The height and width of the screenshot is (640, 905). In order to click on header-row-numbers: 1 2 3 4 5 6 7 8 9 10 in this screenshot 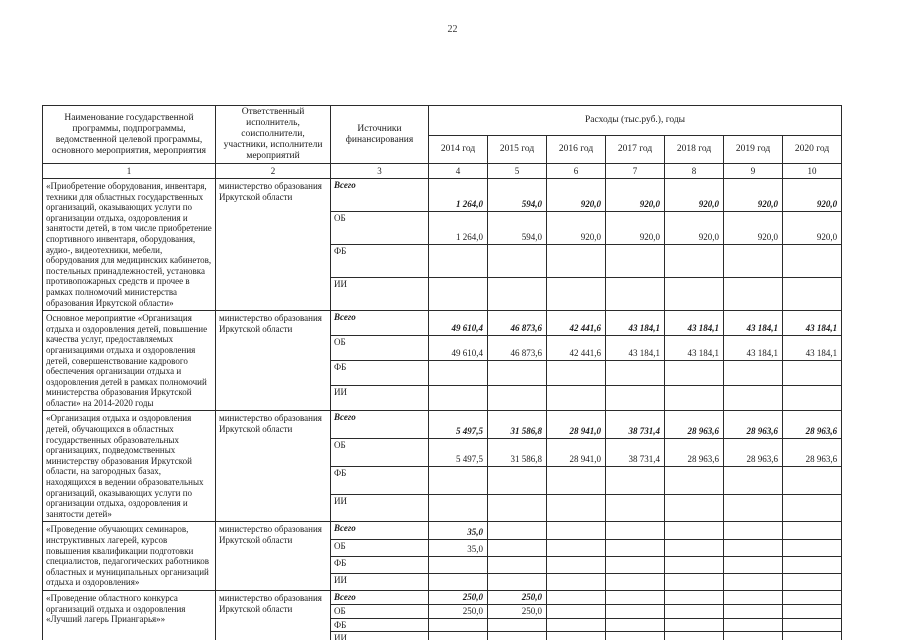, I will do `click(442, 171)`.